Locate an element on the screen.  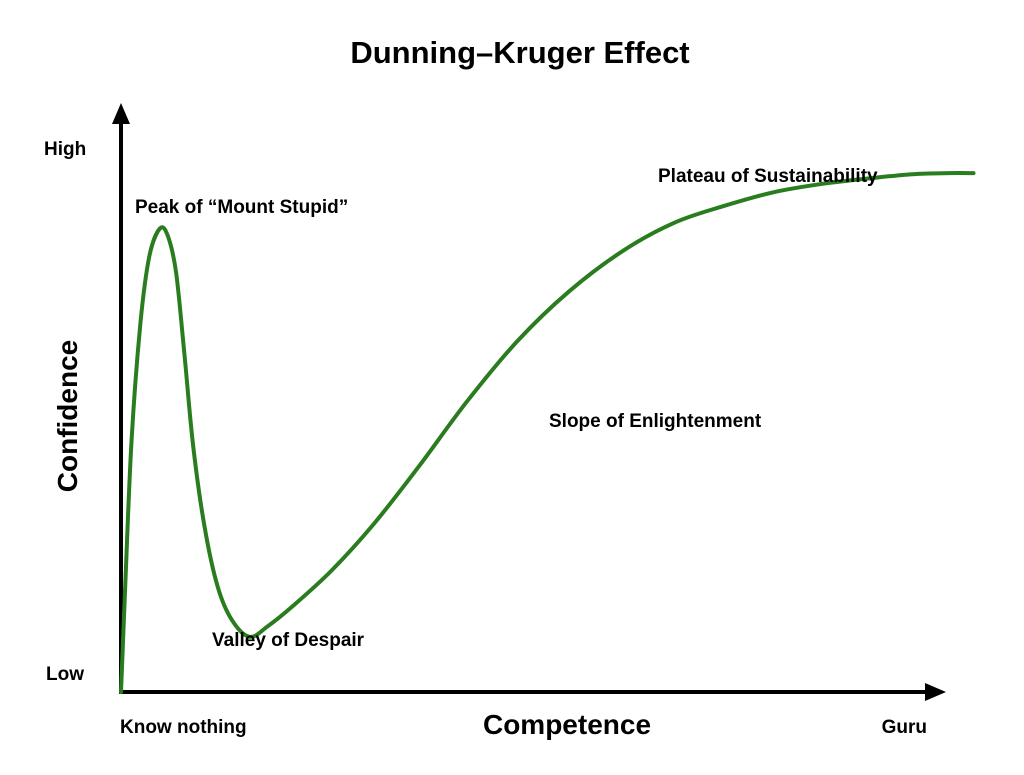
x-axis-arrow is located at coordinates (935, 692).